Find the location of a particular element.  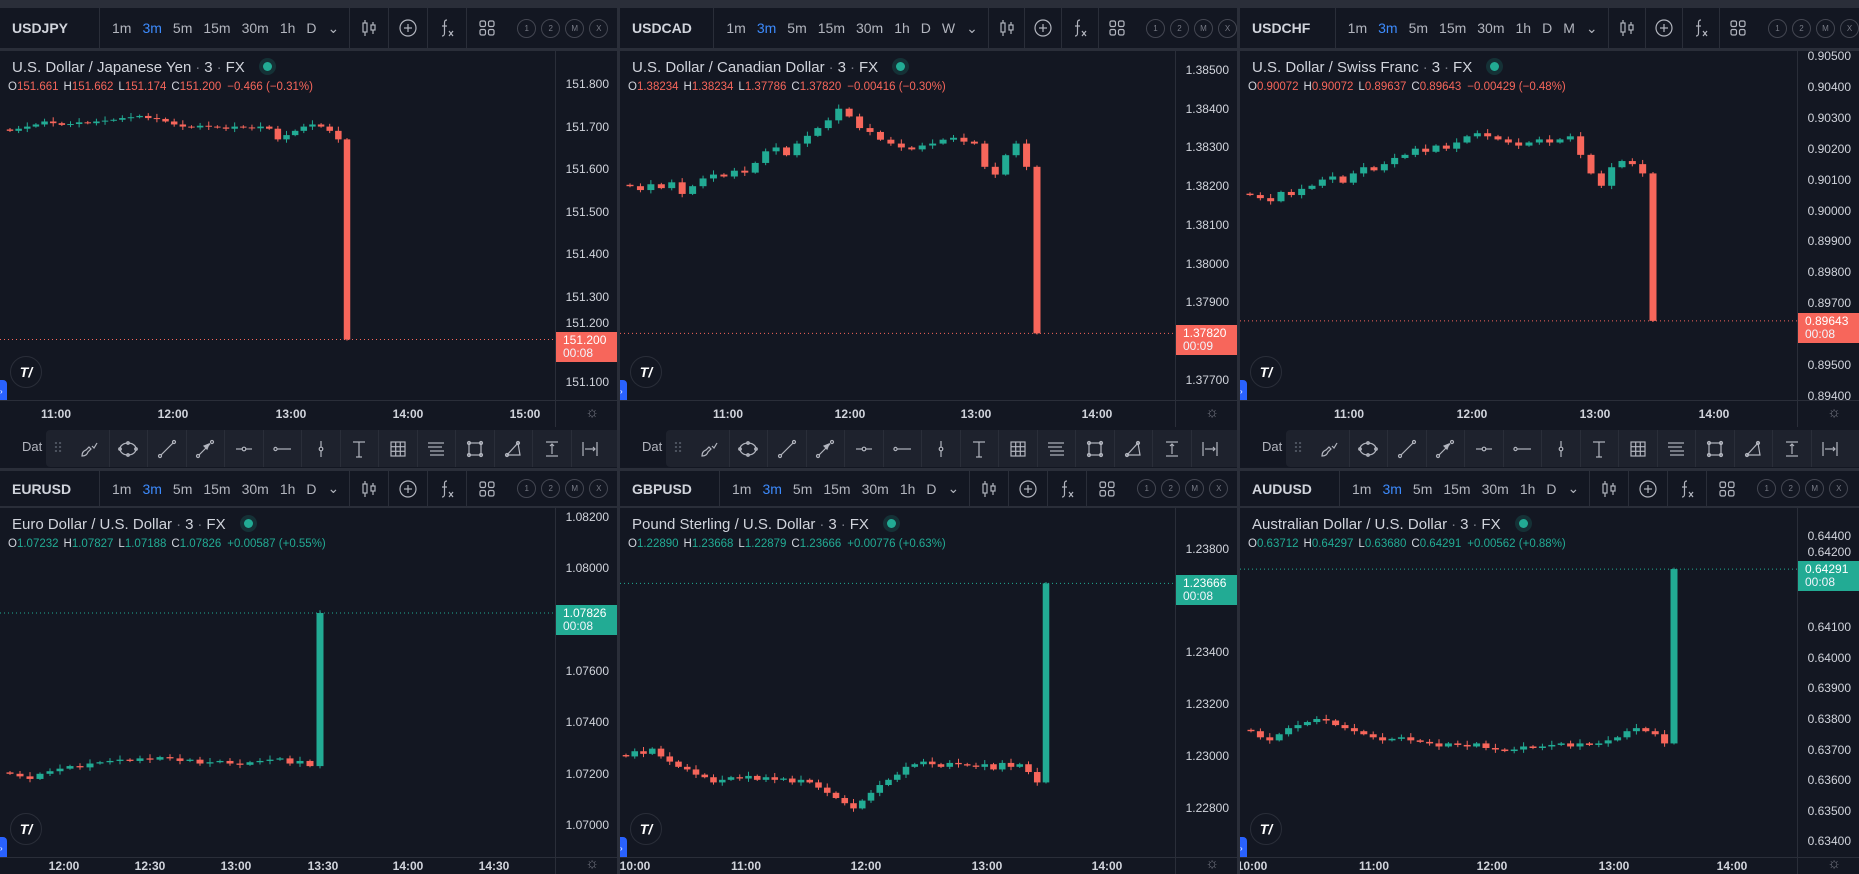

time-axis: 10:00 11:00 12:00 13:00 14:00 ☼ is located at coordinates (928, 865).